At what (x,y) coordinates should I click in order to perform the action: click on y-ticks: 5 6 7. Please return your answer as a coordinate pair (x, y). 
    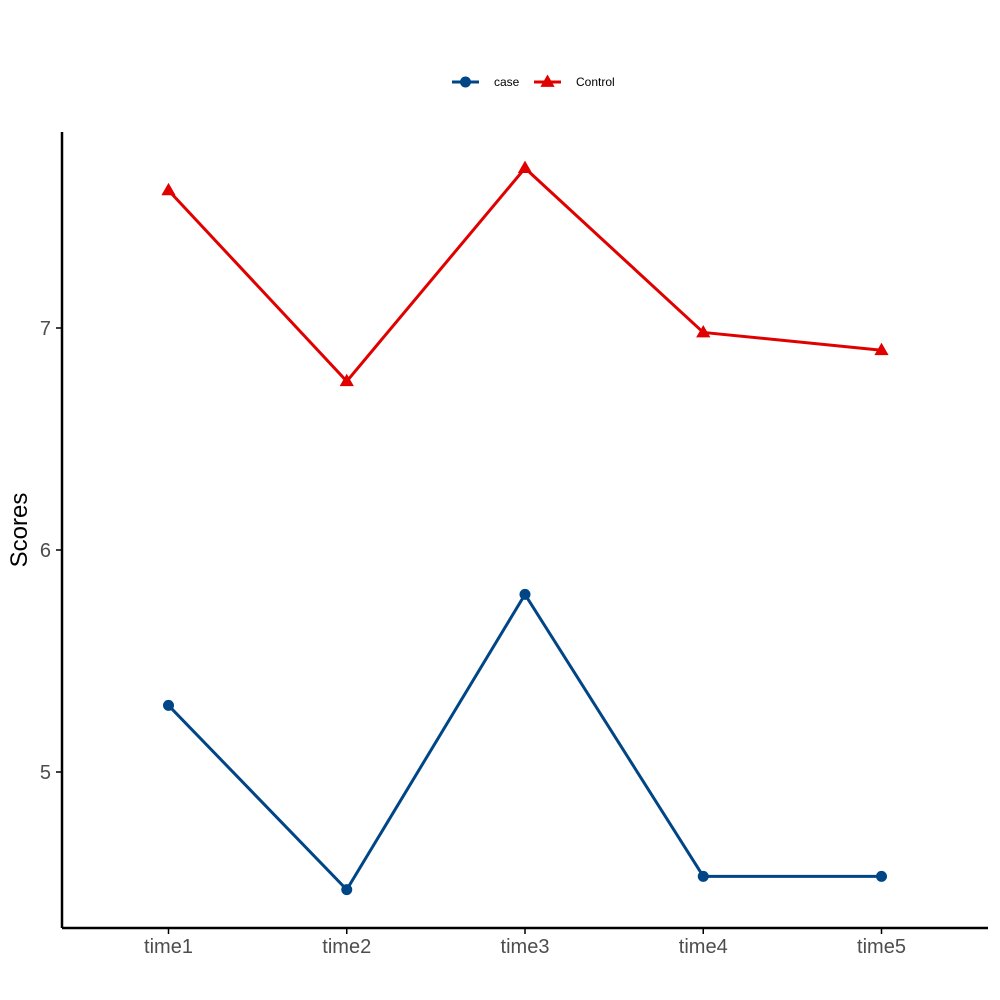
    Looking at the image, I should click on (51, 551).